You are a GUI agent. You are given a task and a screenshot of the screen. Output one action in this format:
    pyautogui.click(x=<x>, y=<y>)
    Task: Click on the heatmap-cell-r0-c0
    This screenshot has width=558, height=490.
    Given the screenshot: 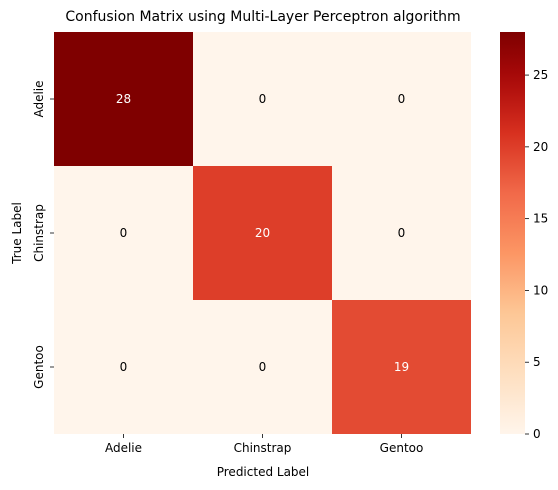 What is the action you would take?
    pyautogui.click(x=123, y=99)
    